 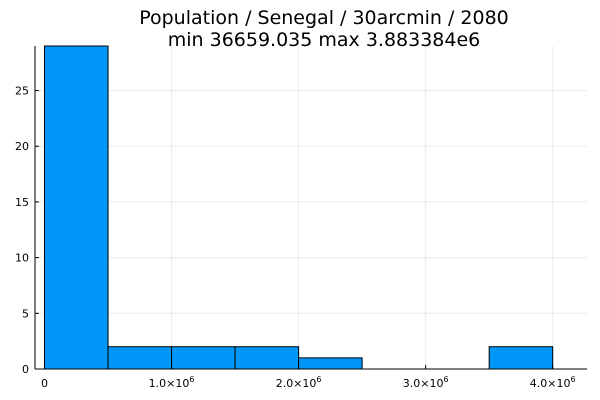 I want to click on x-tick-label: 2.0×10⁶, so click(x=299, y=382).